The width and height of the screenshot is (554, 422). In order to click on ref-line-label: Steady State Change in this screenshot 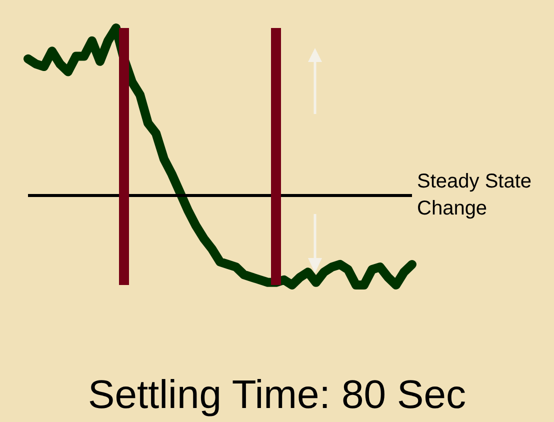, I will do `click(477, 195)`.